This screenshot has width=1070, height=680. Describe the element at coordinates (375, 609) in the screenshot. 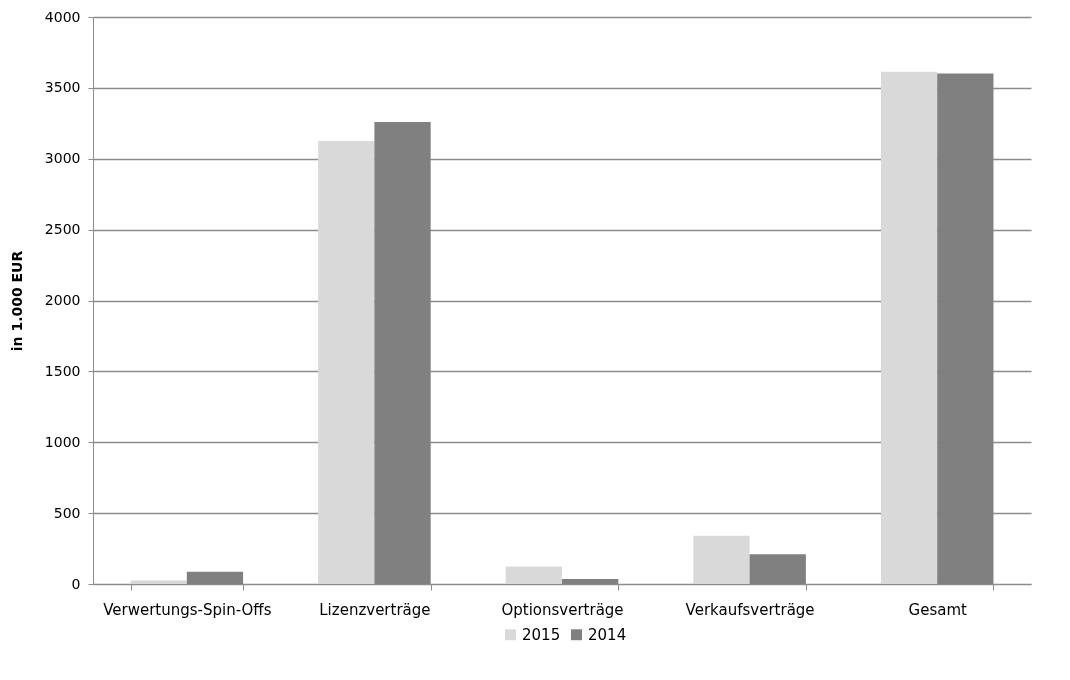

I see `x-tick-label: Lizenzverträge` at that location.